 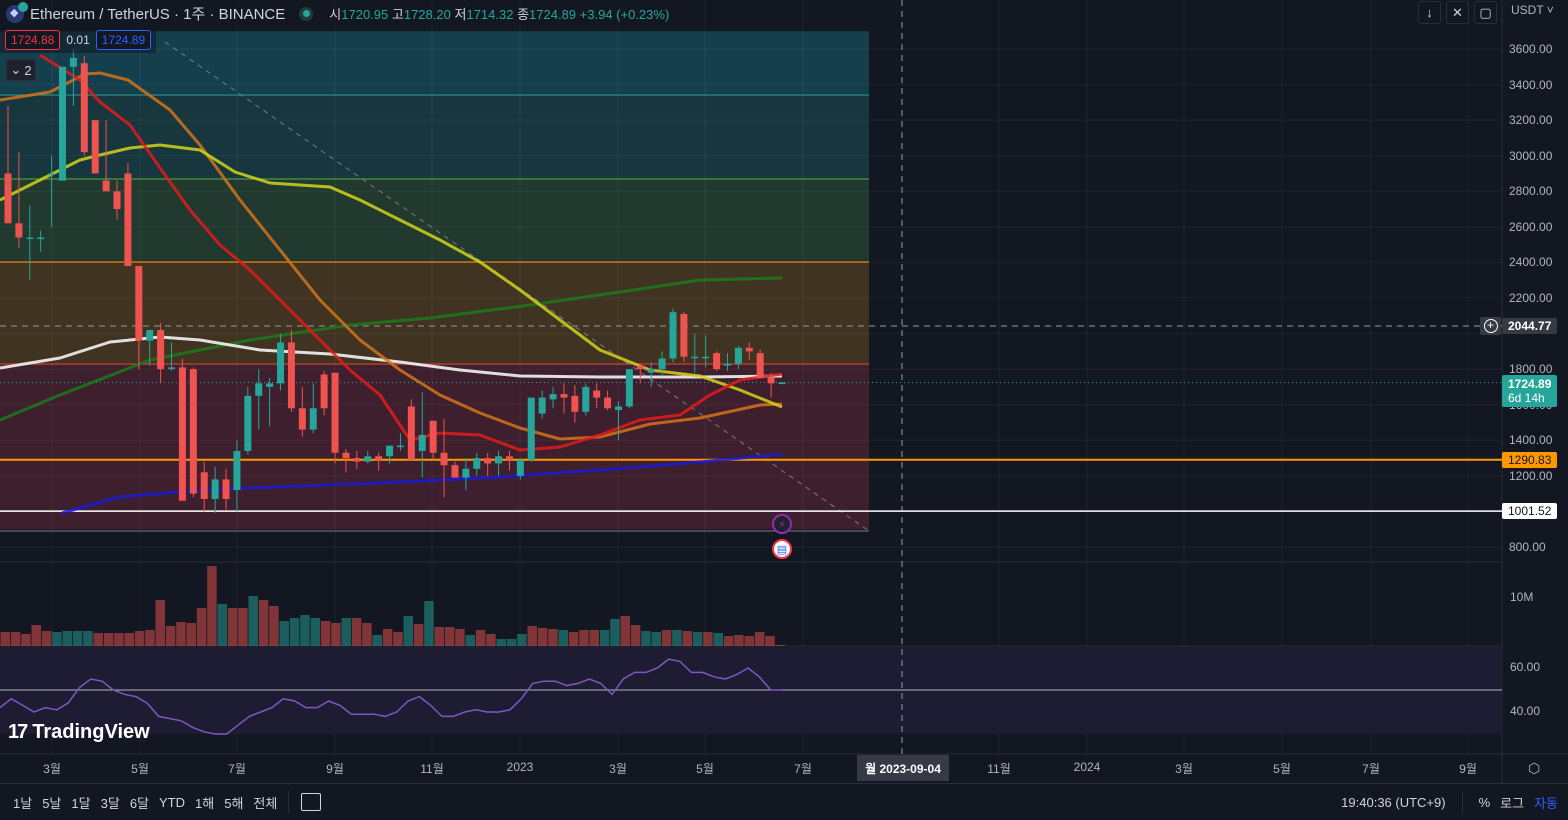 I want to click on range-button-5날: 5날, so click(x=52, y=803).